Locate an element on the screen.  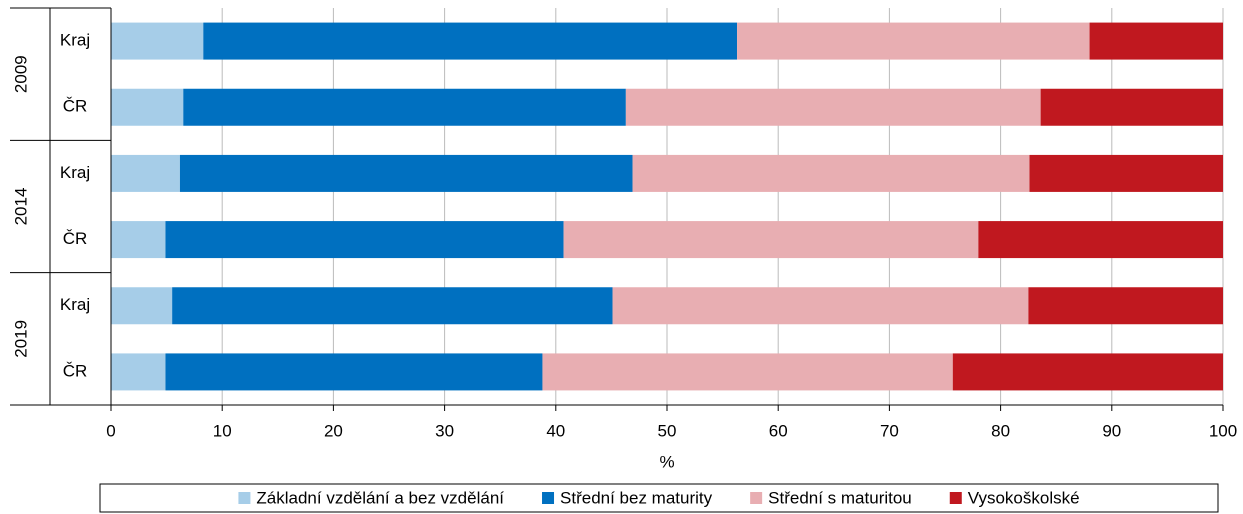
x-tick-label: 10 is located at coordinates (222, 430).